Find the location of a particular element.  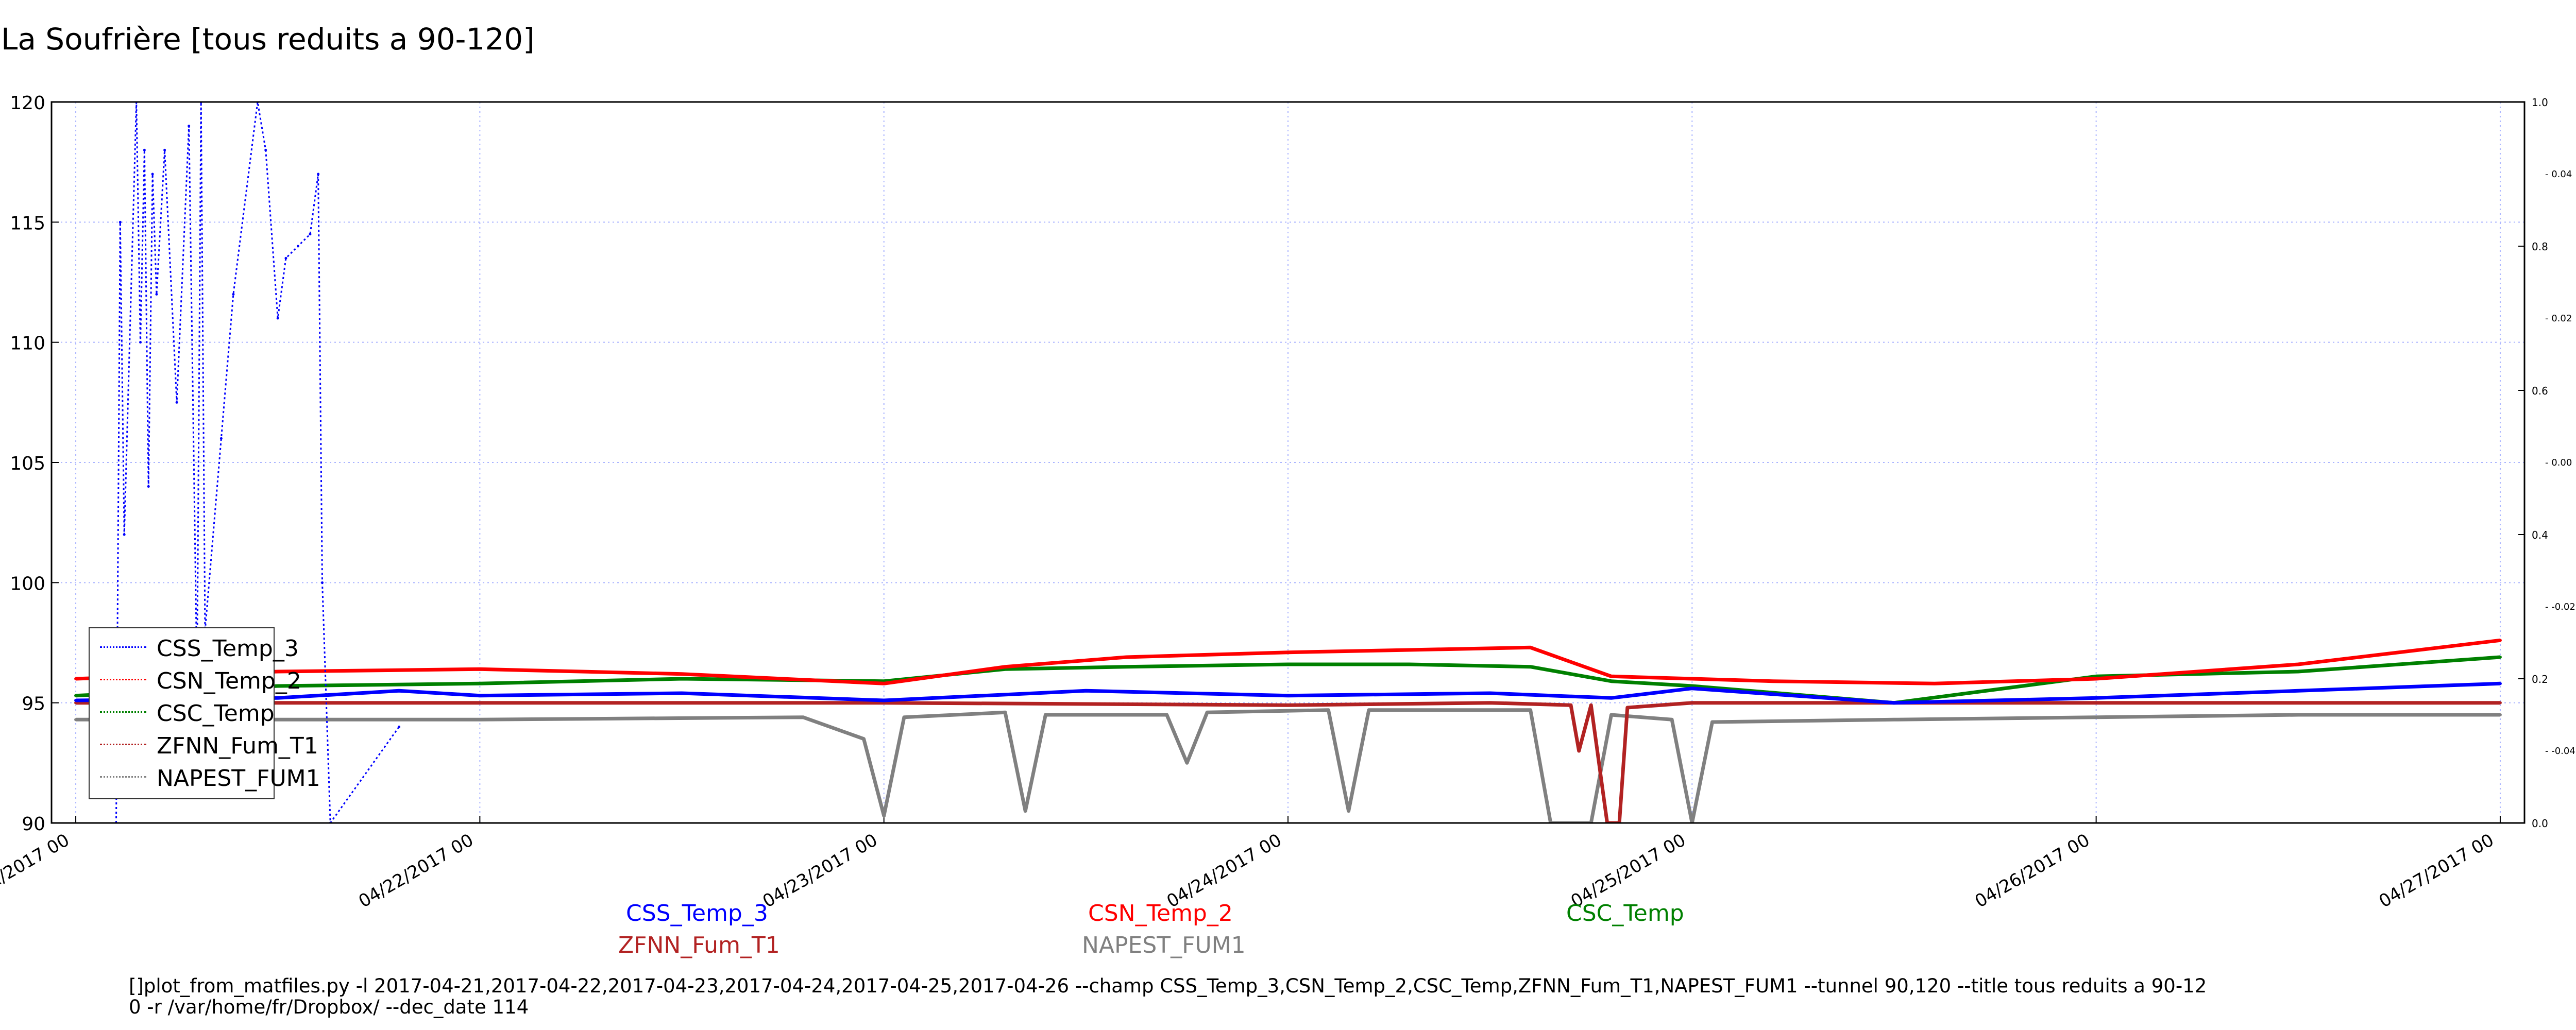

x-tick-label: 04/26/2017 00 is located at coordinates (2033, 871).